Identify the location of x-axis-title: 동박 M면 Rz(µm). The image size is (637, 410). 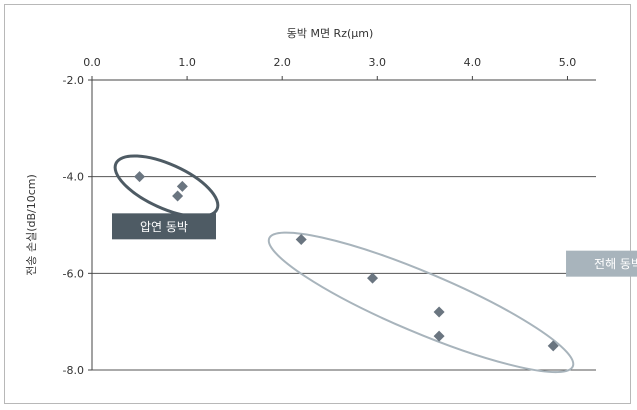
(330, 33).